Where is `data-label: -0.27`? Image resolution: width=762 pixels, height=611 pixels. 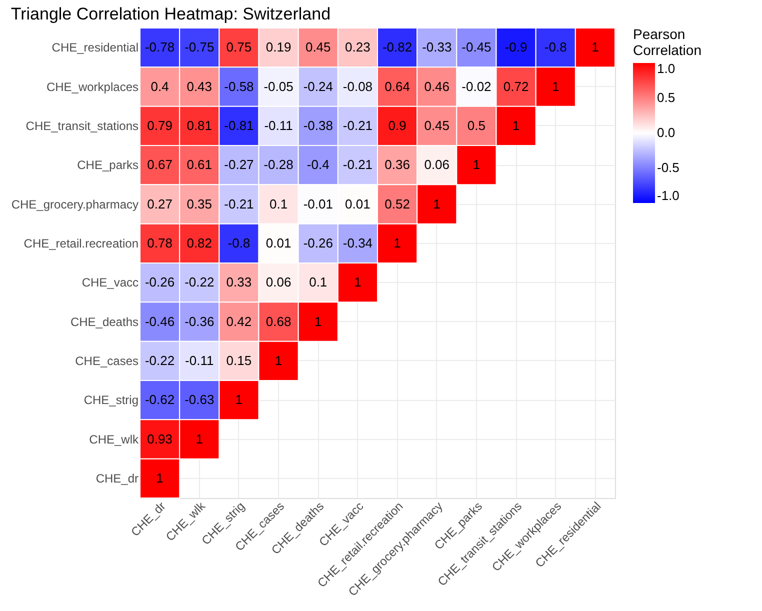 data-label: -0.27 is located at coordinates (239, 164).